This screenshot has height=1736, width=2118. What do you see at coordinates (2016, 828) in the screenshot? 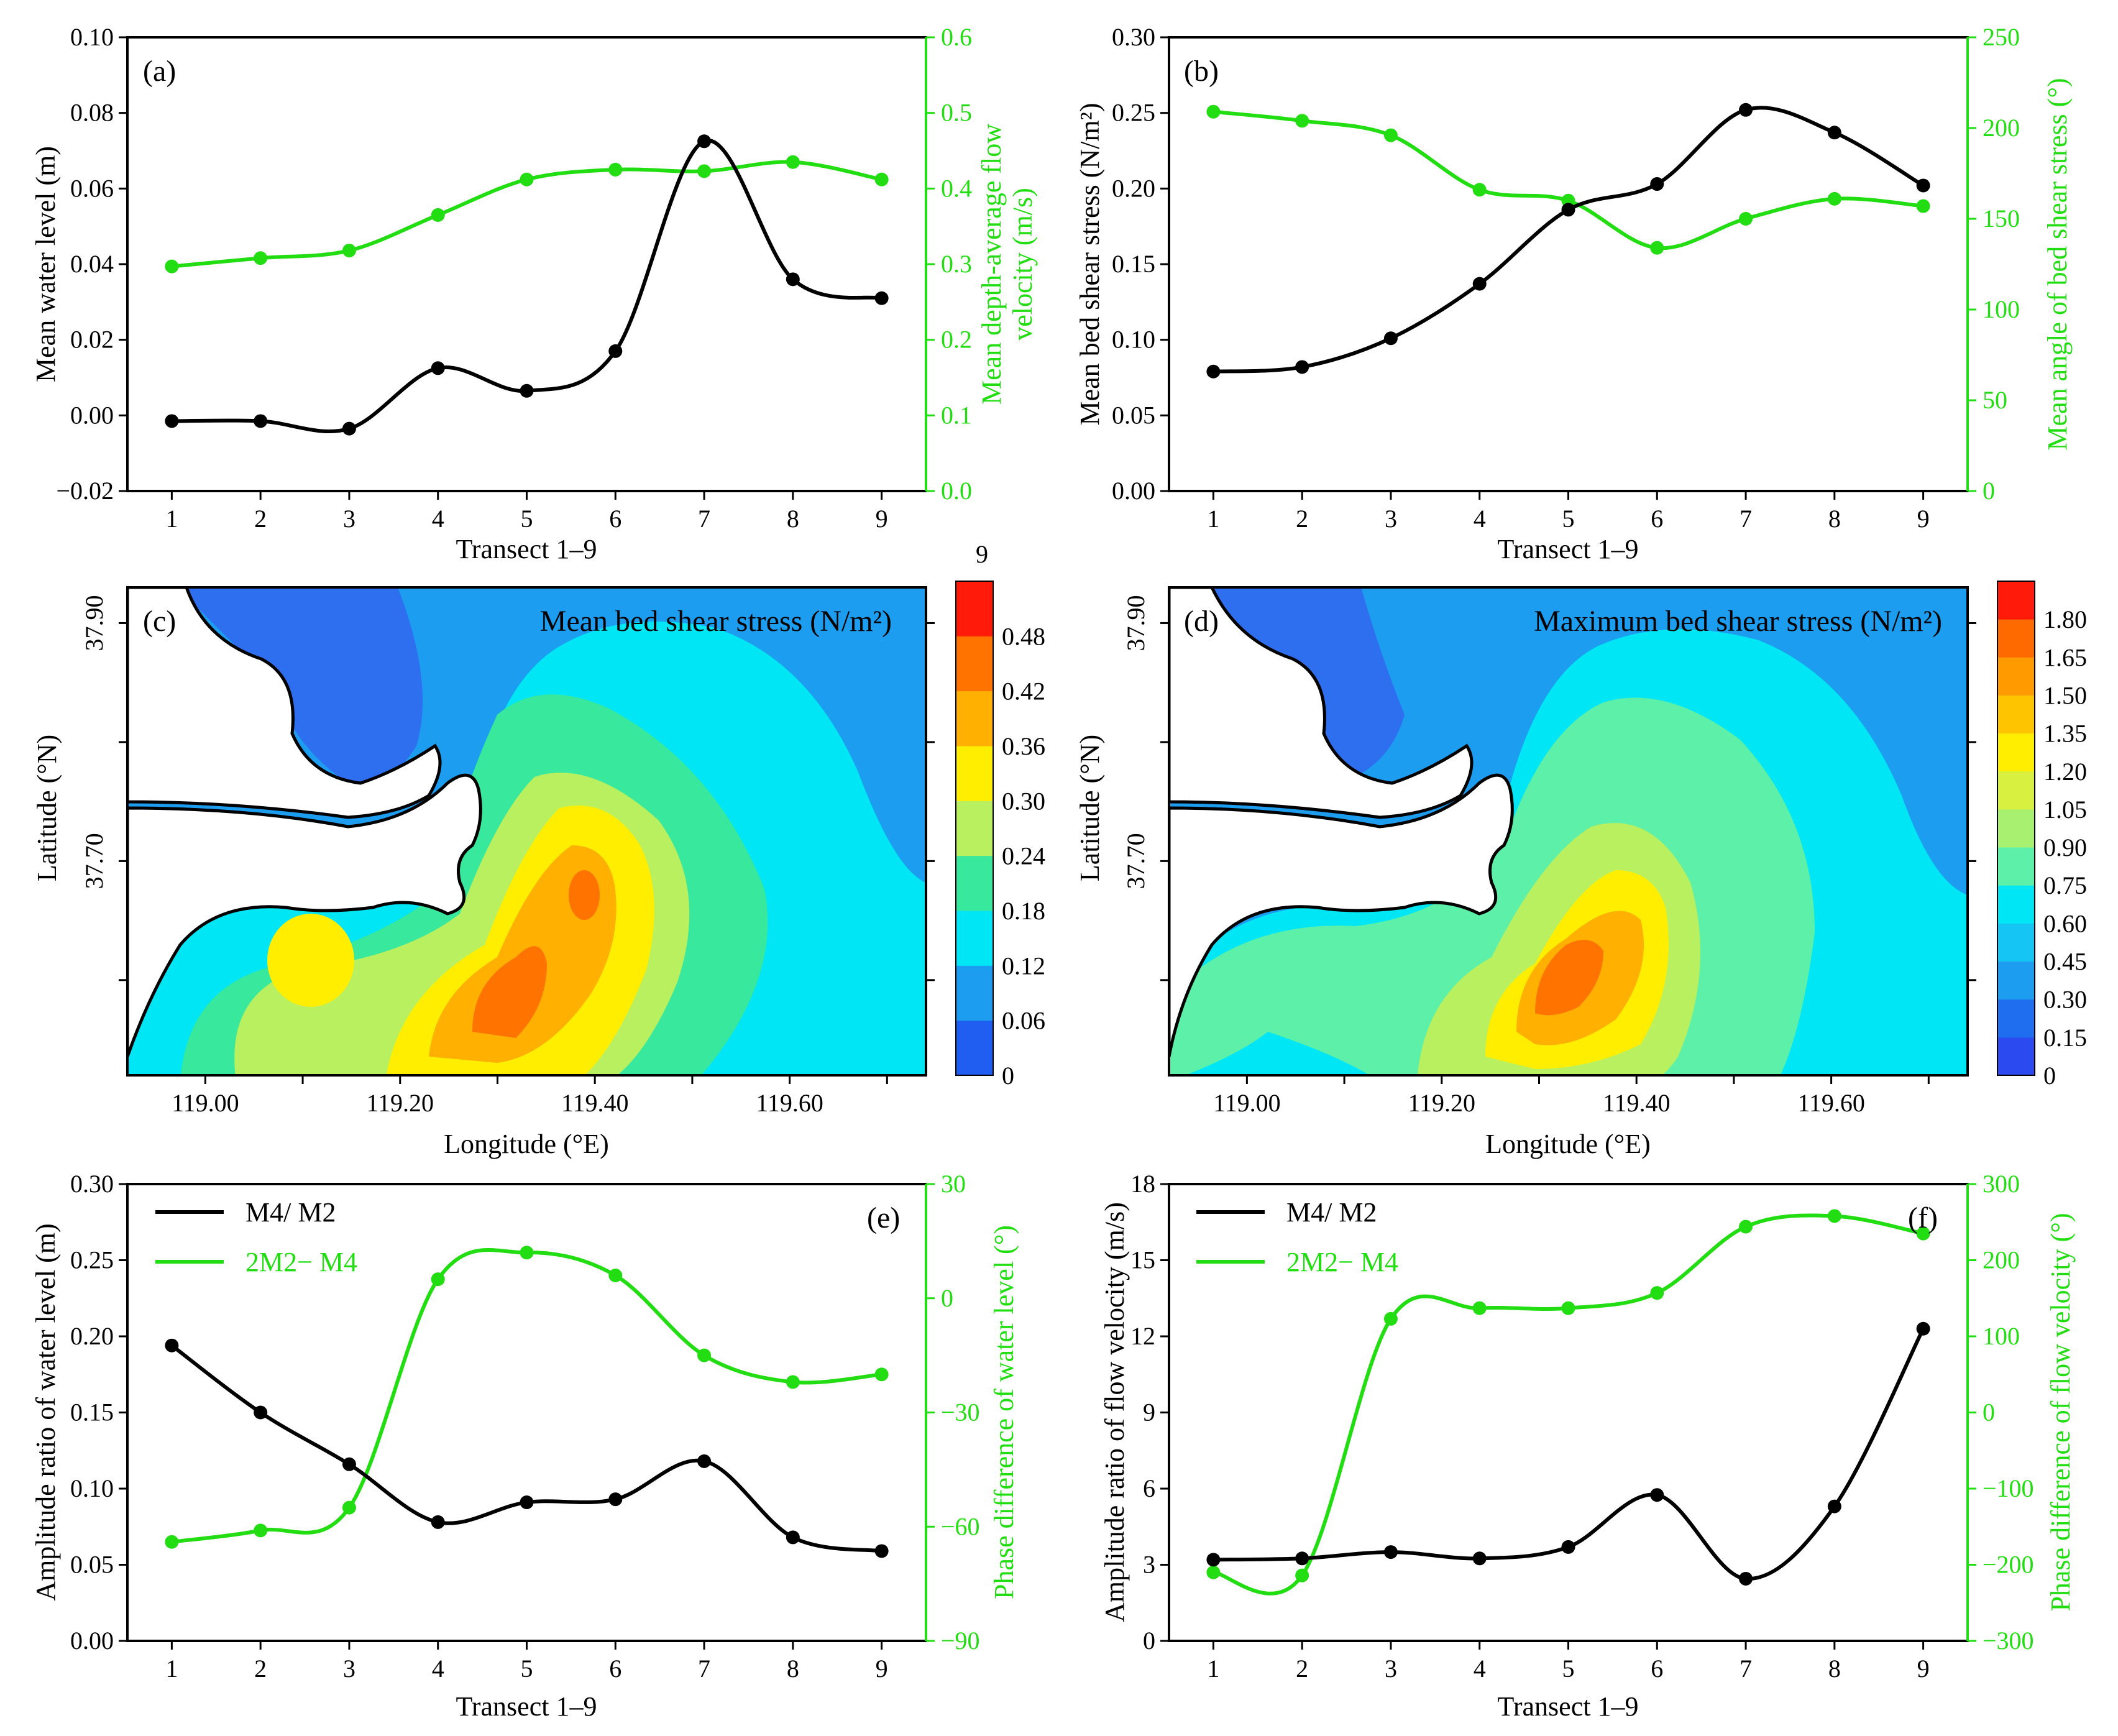
I see `colorbar-frame` at bounding box center [2016, 828].